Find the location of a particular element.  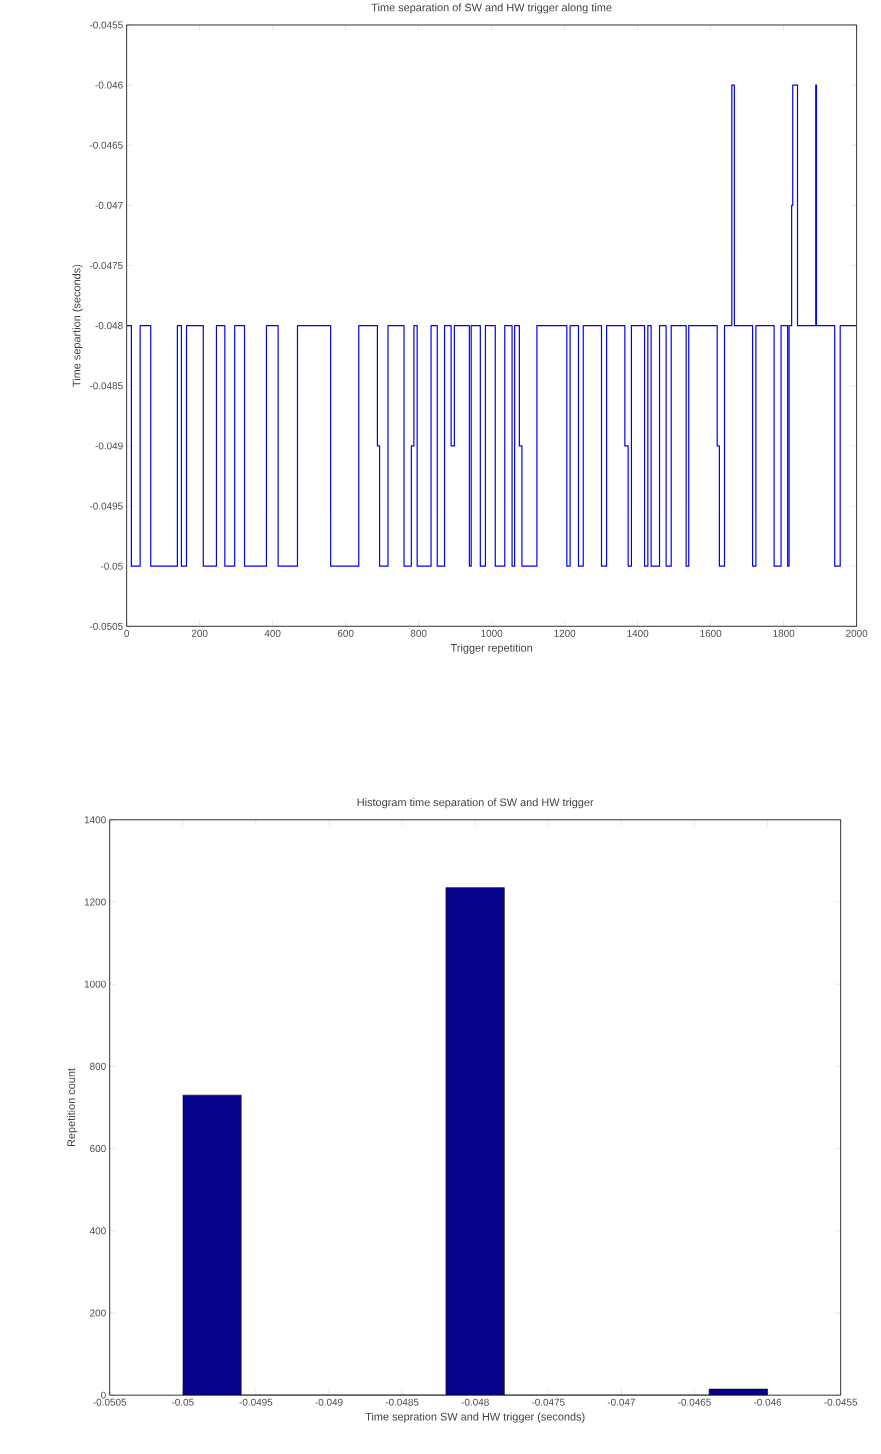

x-tick-label: -0.0465 is located at coordinates (695, 1402).